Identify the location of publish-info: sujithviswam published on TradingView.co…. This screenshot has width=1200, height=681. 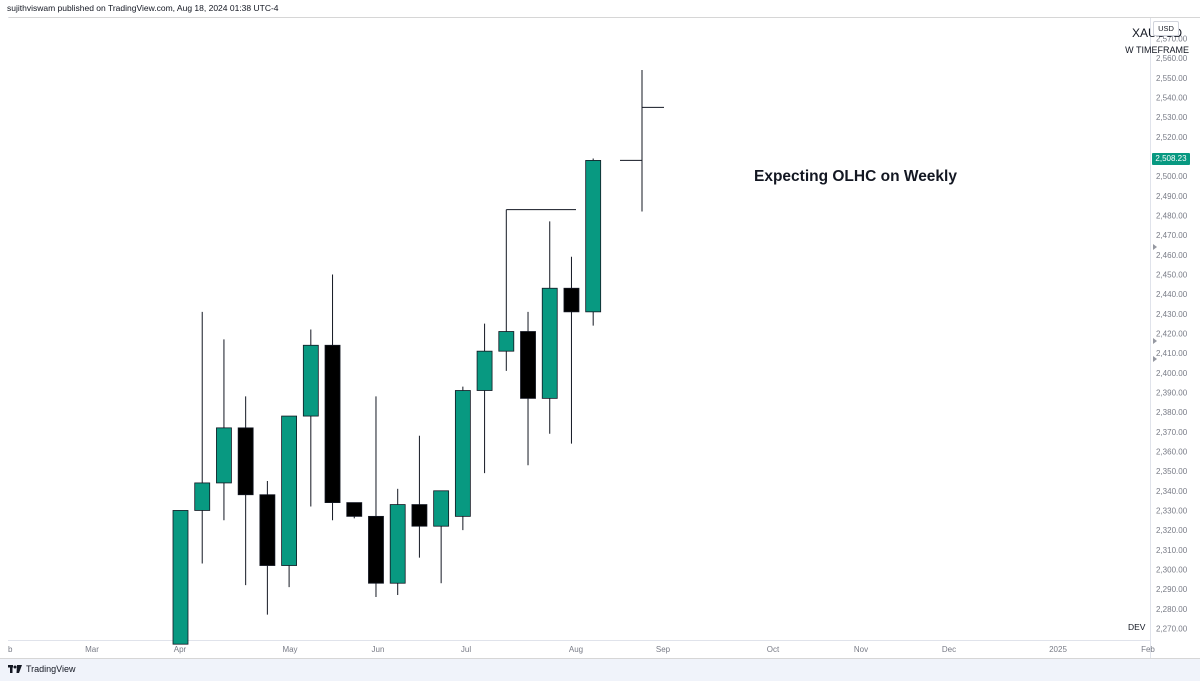
(143, 8).